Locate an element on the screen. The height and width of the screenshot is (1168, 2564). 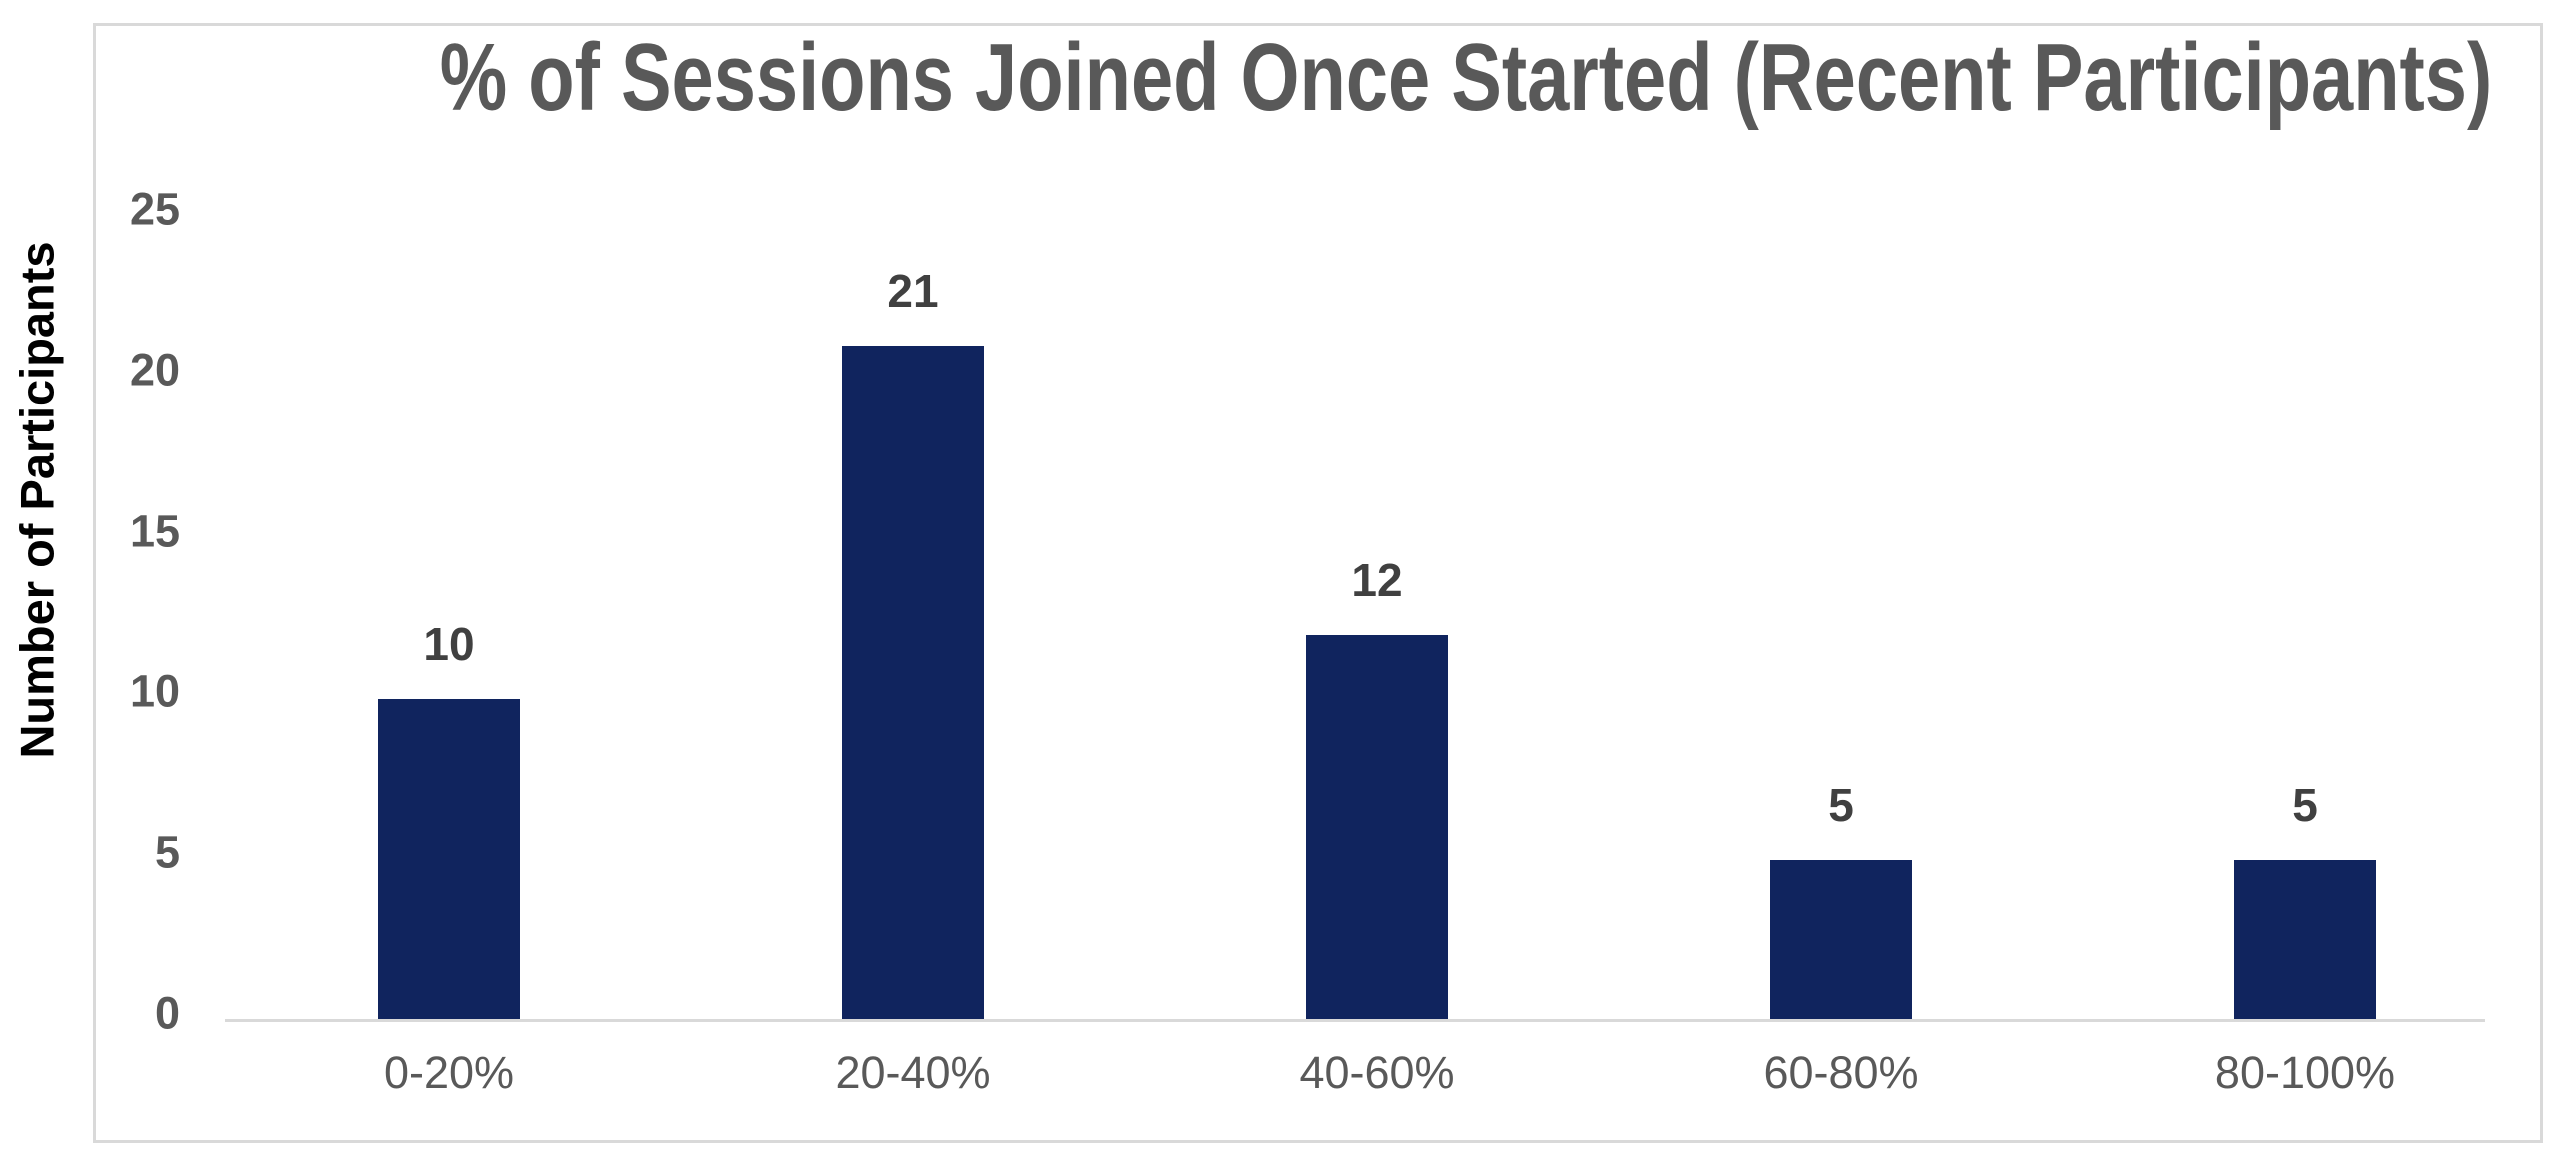
bar: 10 is located at coordinates (449, 821).